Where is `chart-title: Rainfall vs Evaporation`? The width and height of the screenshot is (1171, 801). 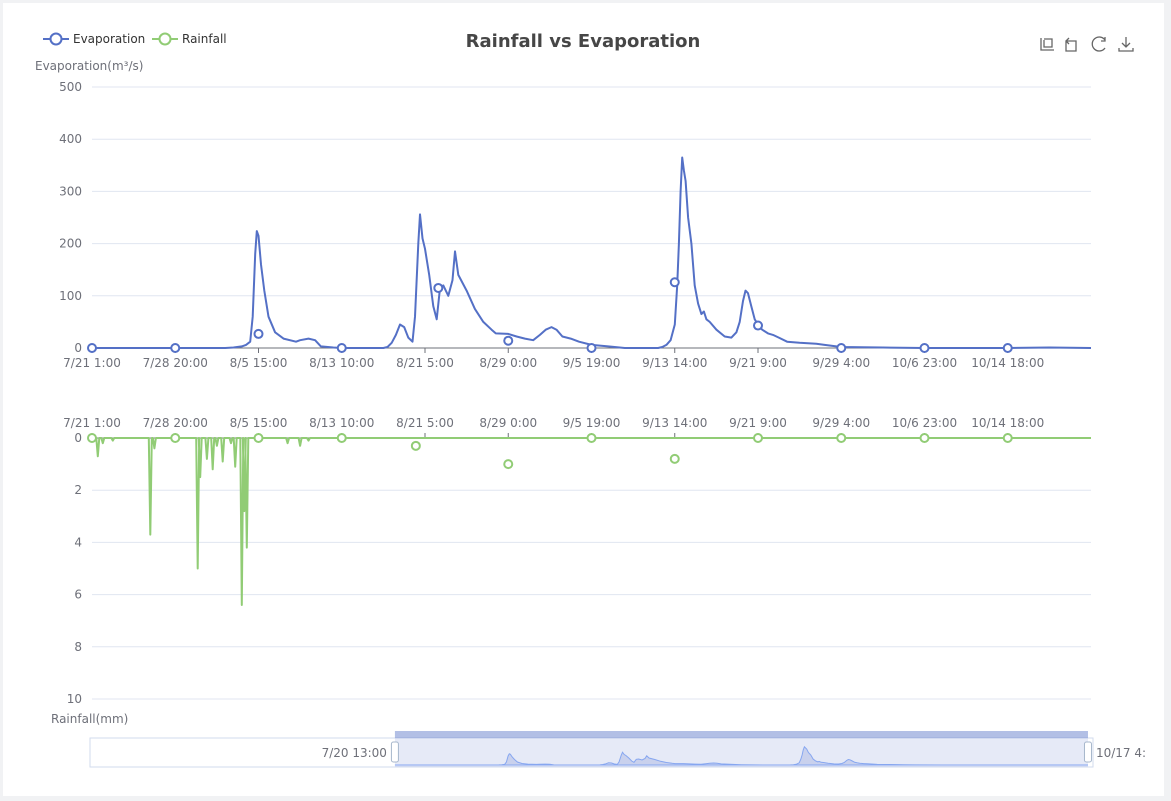 chart-title: Rainfall vs Evaporation is located at coordinates (583, 41).